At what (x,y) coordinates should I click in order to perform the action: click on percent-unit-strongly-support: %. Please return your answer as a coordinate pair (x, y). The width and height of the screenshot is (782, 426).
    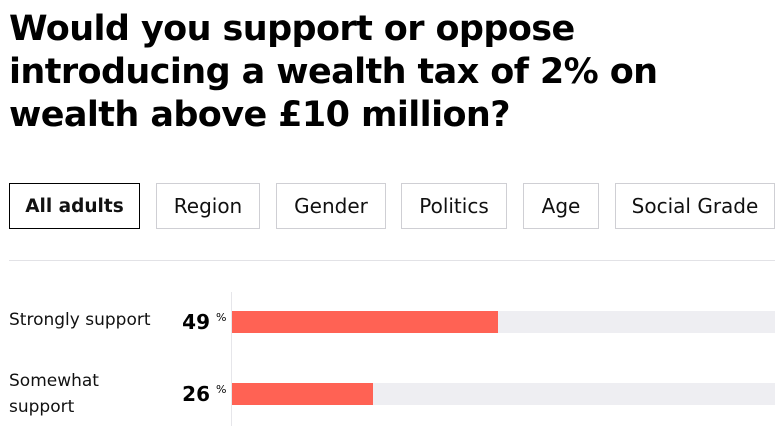
    Looking at the image, I should click on (221, 317).